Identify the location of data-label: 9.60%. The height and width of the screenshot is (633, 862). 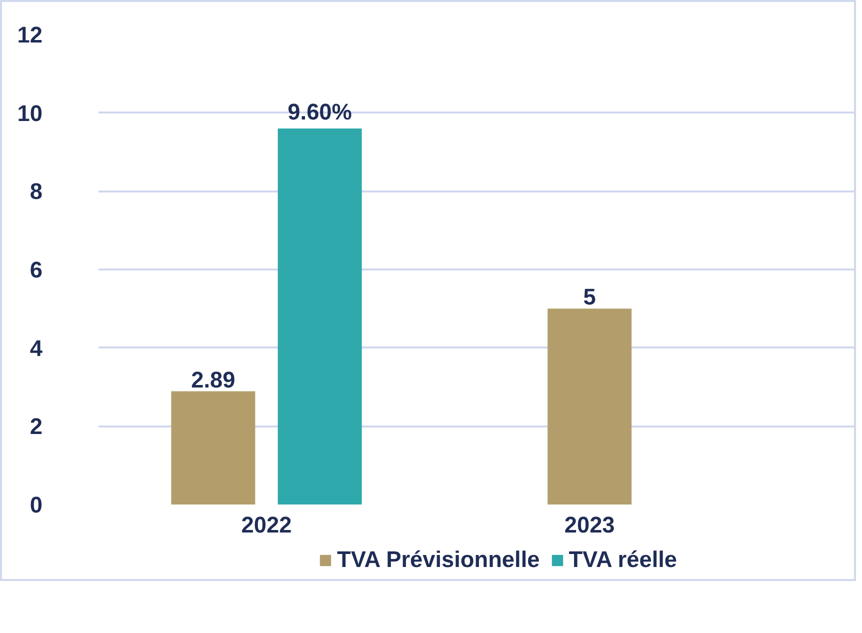
(320, 111).